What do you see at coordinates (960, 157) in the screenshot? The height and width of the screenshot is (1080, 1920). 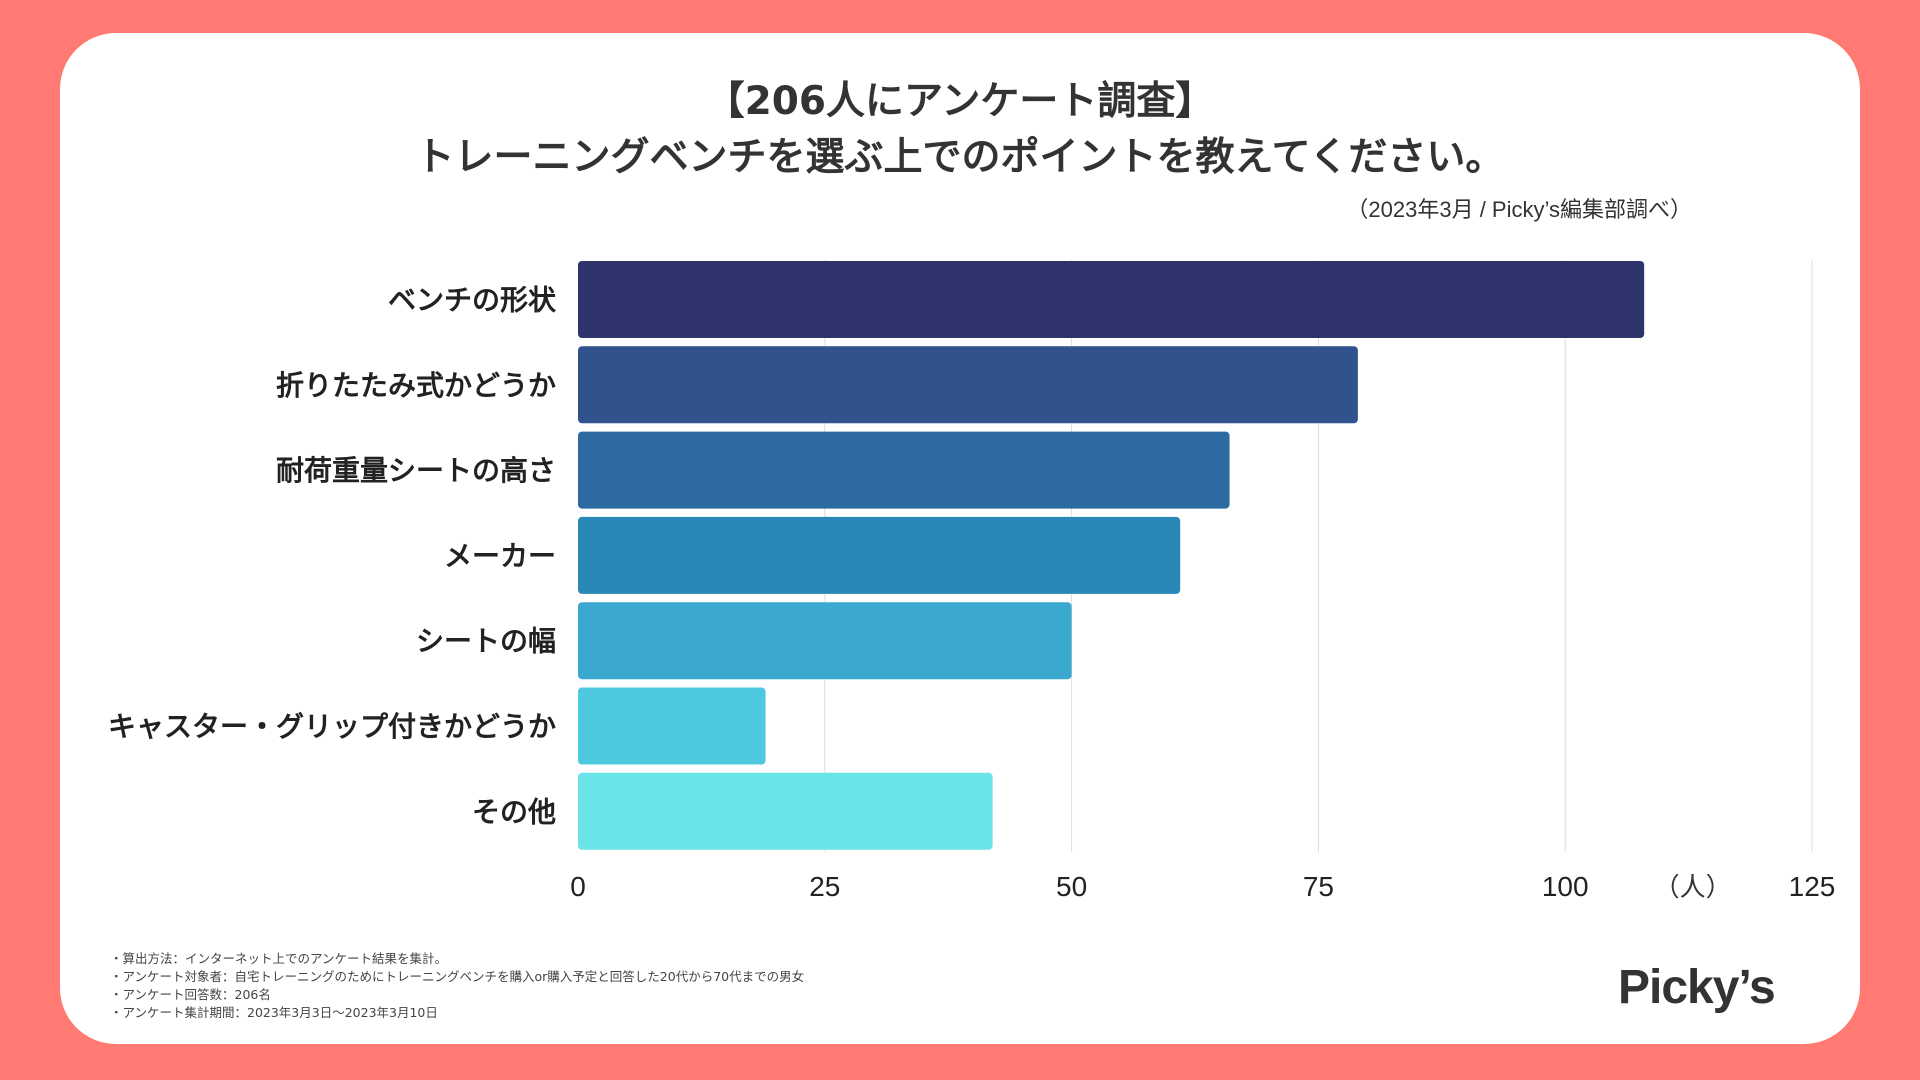 I see `chart-title-line2: トレーニングベンチを選ぶ上でのポイントを教えてください。` at bounding box center [960, 157].